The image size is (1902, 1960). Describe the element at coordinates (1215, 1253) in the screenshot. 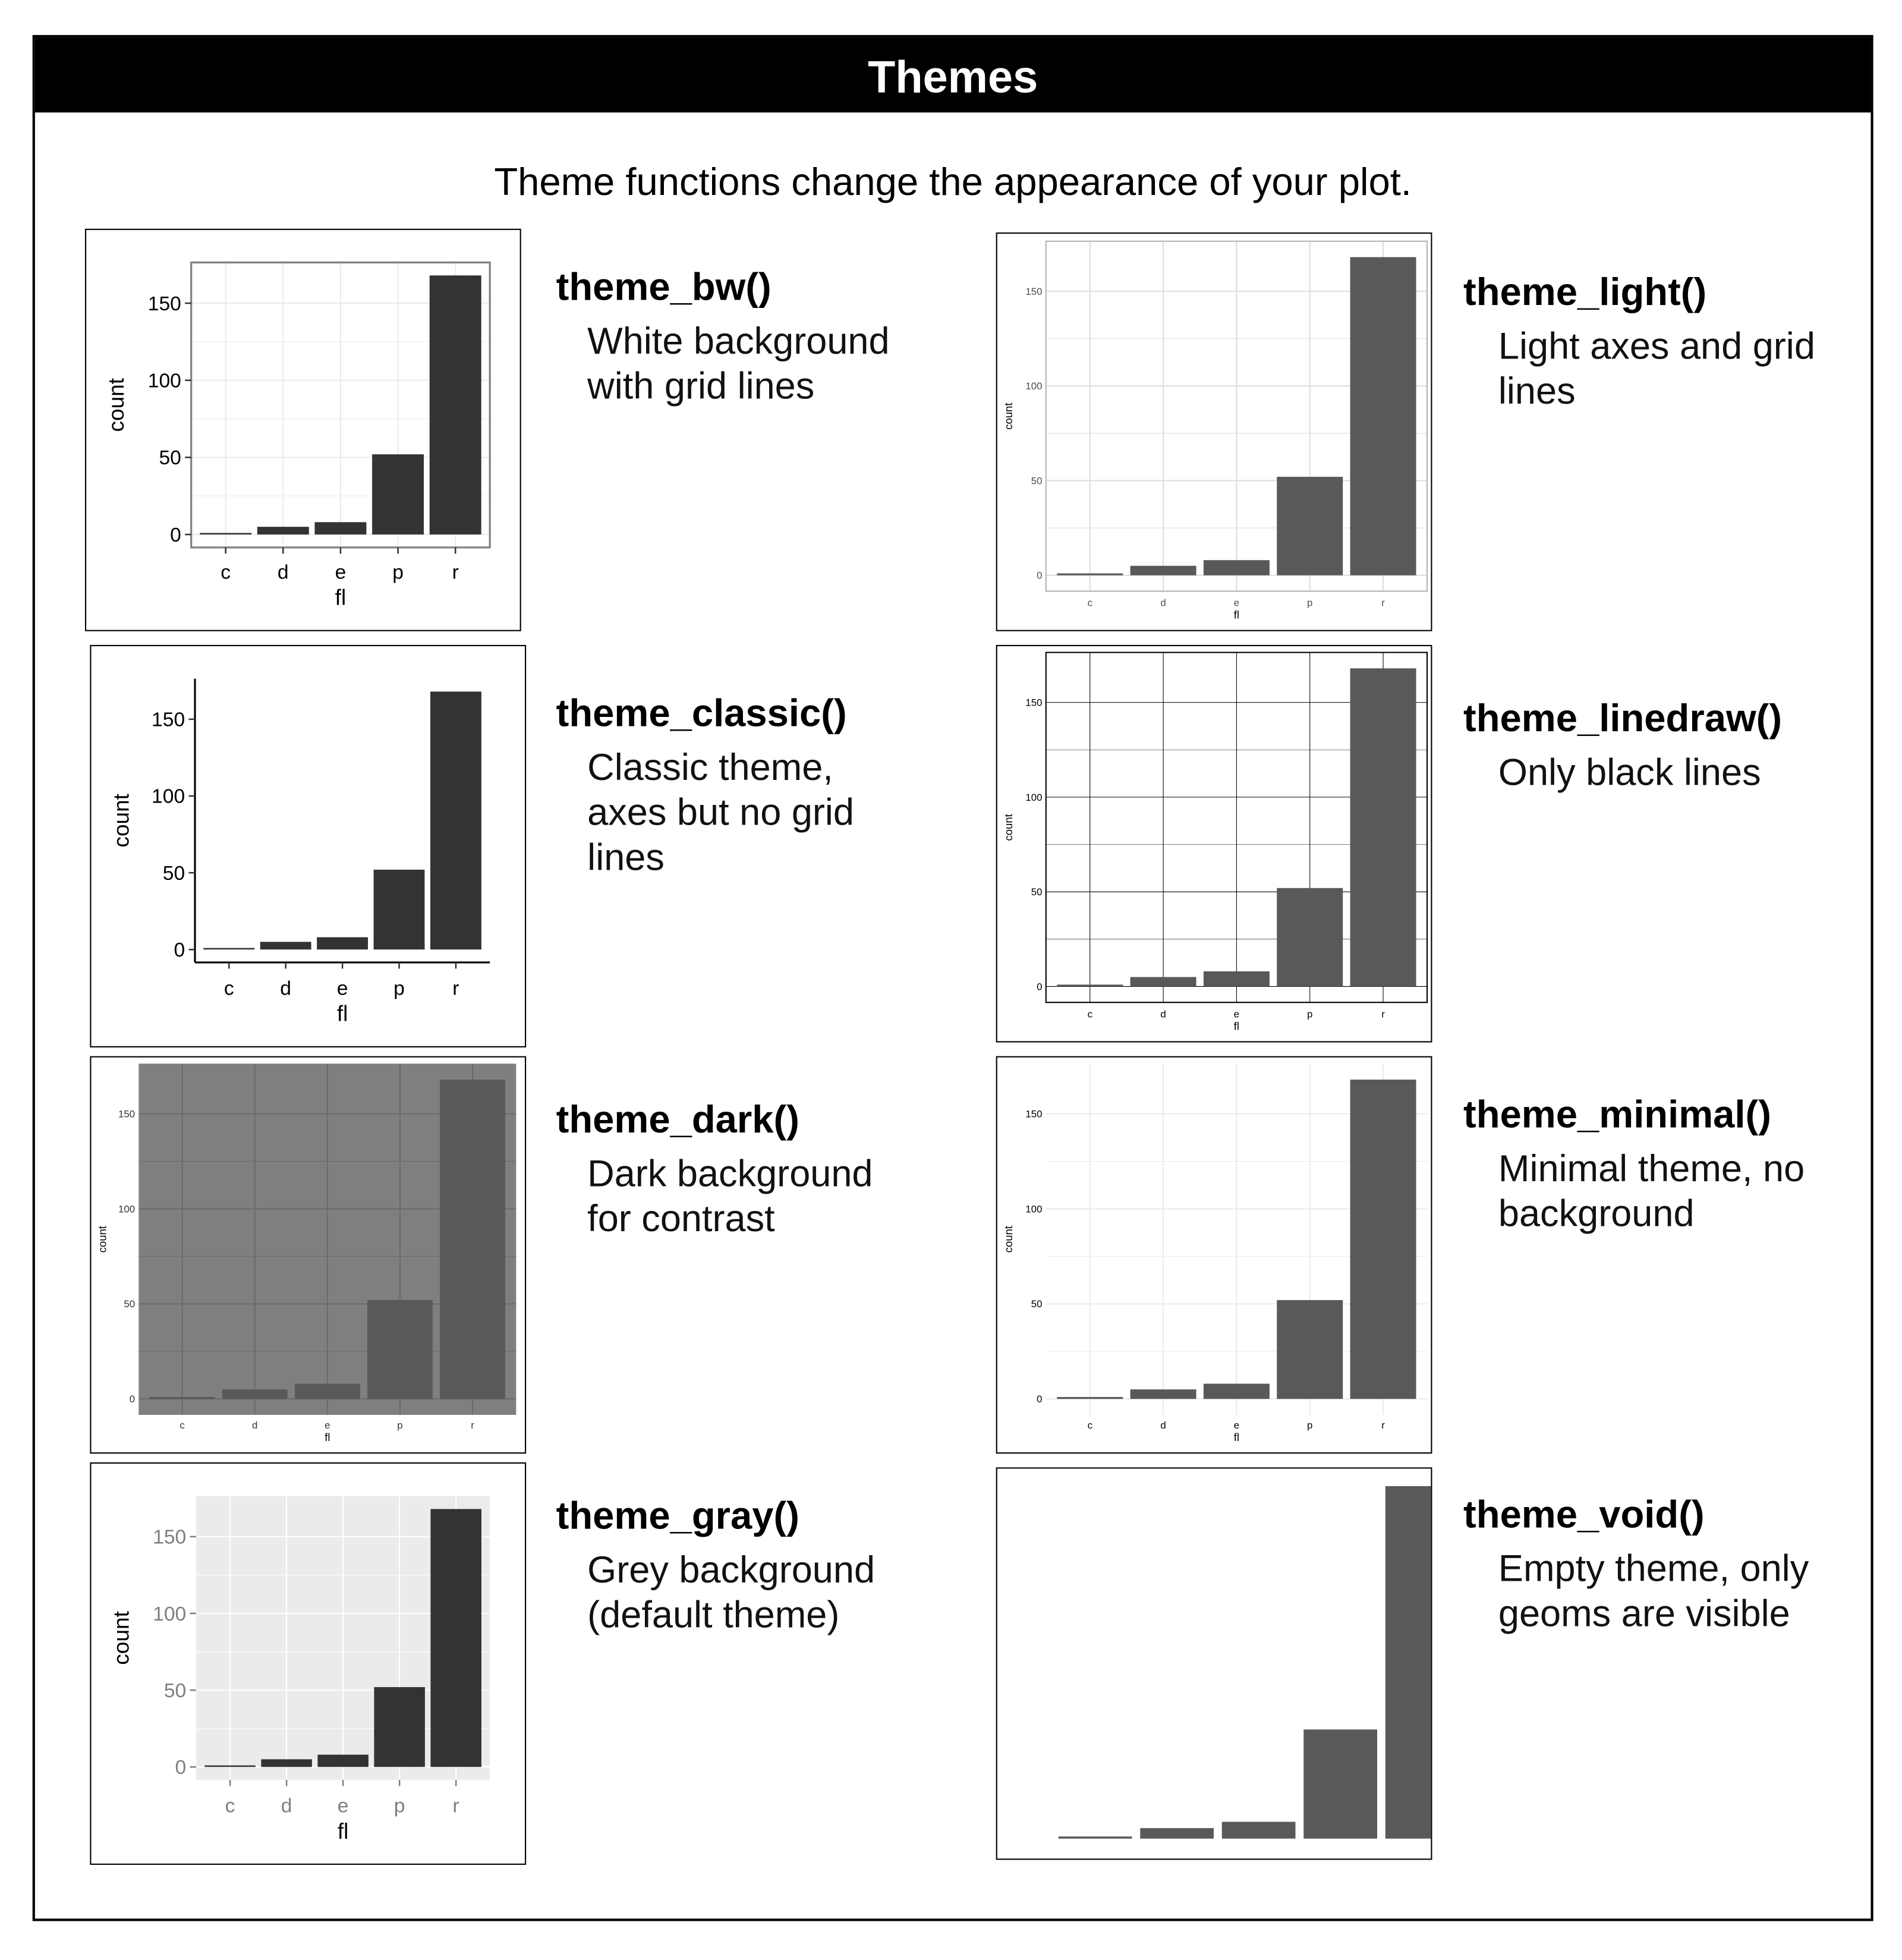

I see `chart-minimal: 0 50 100 150 c d e p r fl count` at that location.